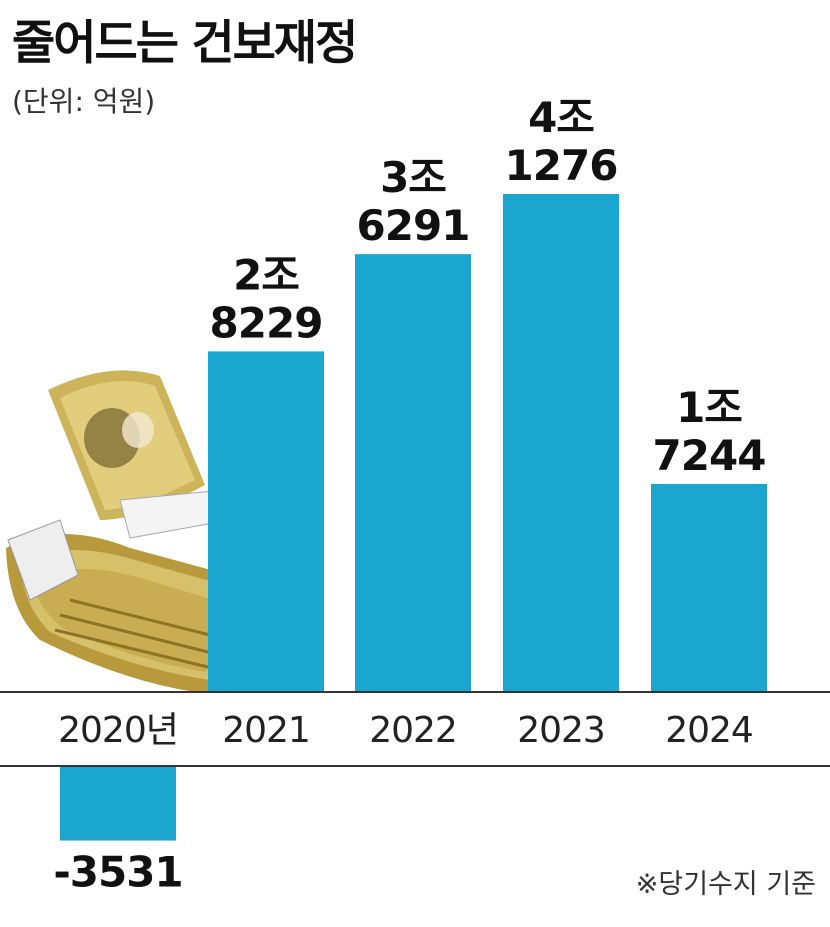 Image resolution: width=830 pixels, height=927 pixels. I want to click on value-label: -3531, so click(117, 872).